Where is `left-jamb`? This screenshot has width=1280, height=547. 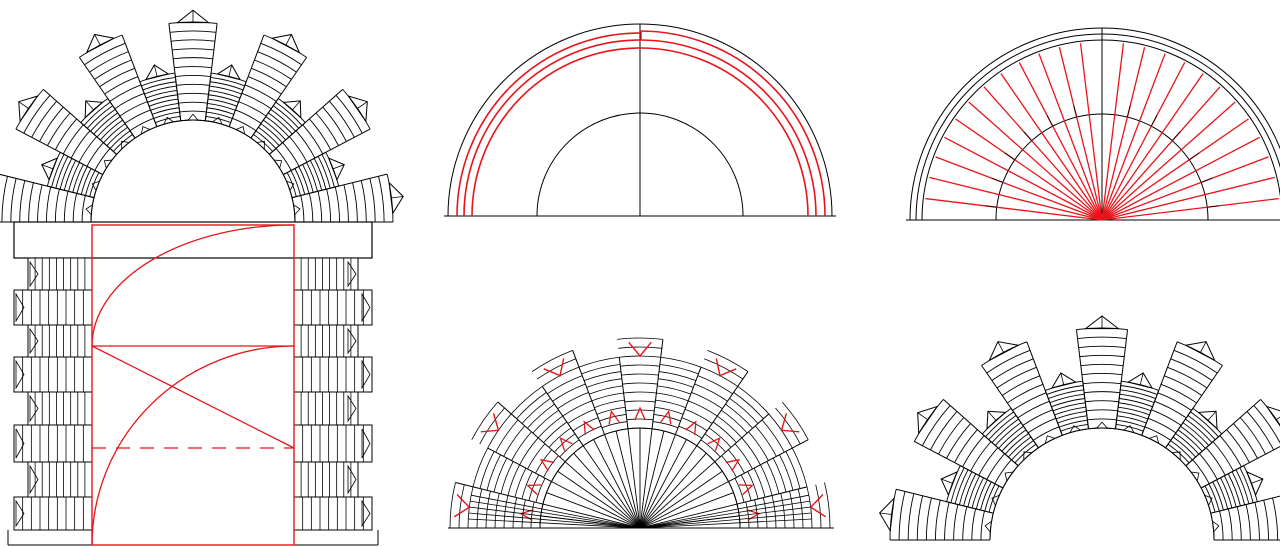
left-jamb is located at coordinates (53, 394).